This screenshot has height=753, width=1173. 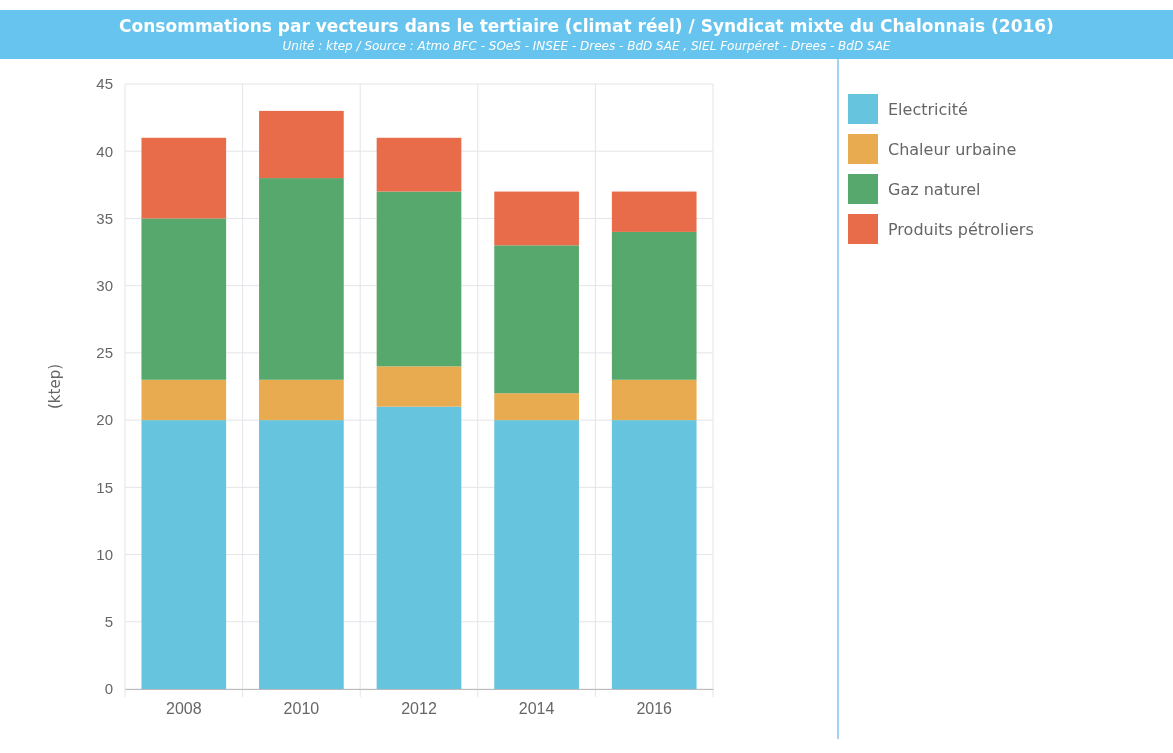 I want to click on y-tick-label: 20, so click(x=104, y=420).